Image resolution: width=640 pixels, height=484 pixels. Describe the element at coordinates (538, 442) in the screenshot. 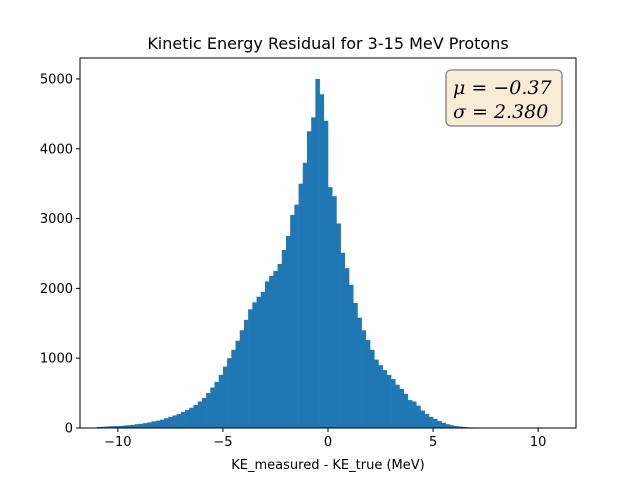

I see `x-tick-label: 10` at that location.